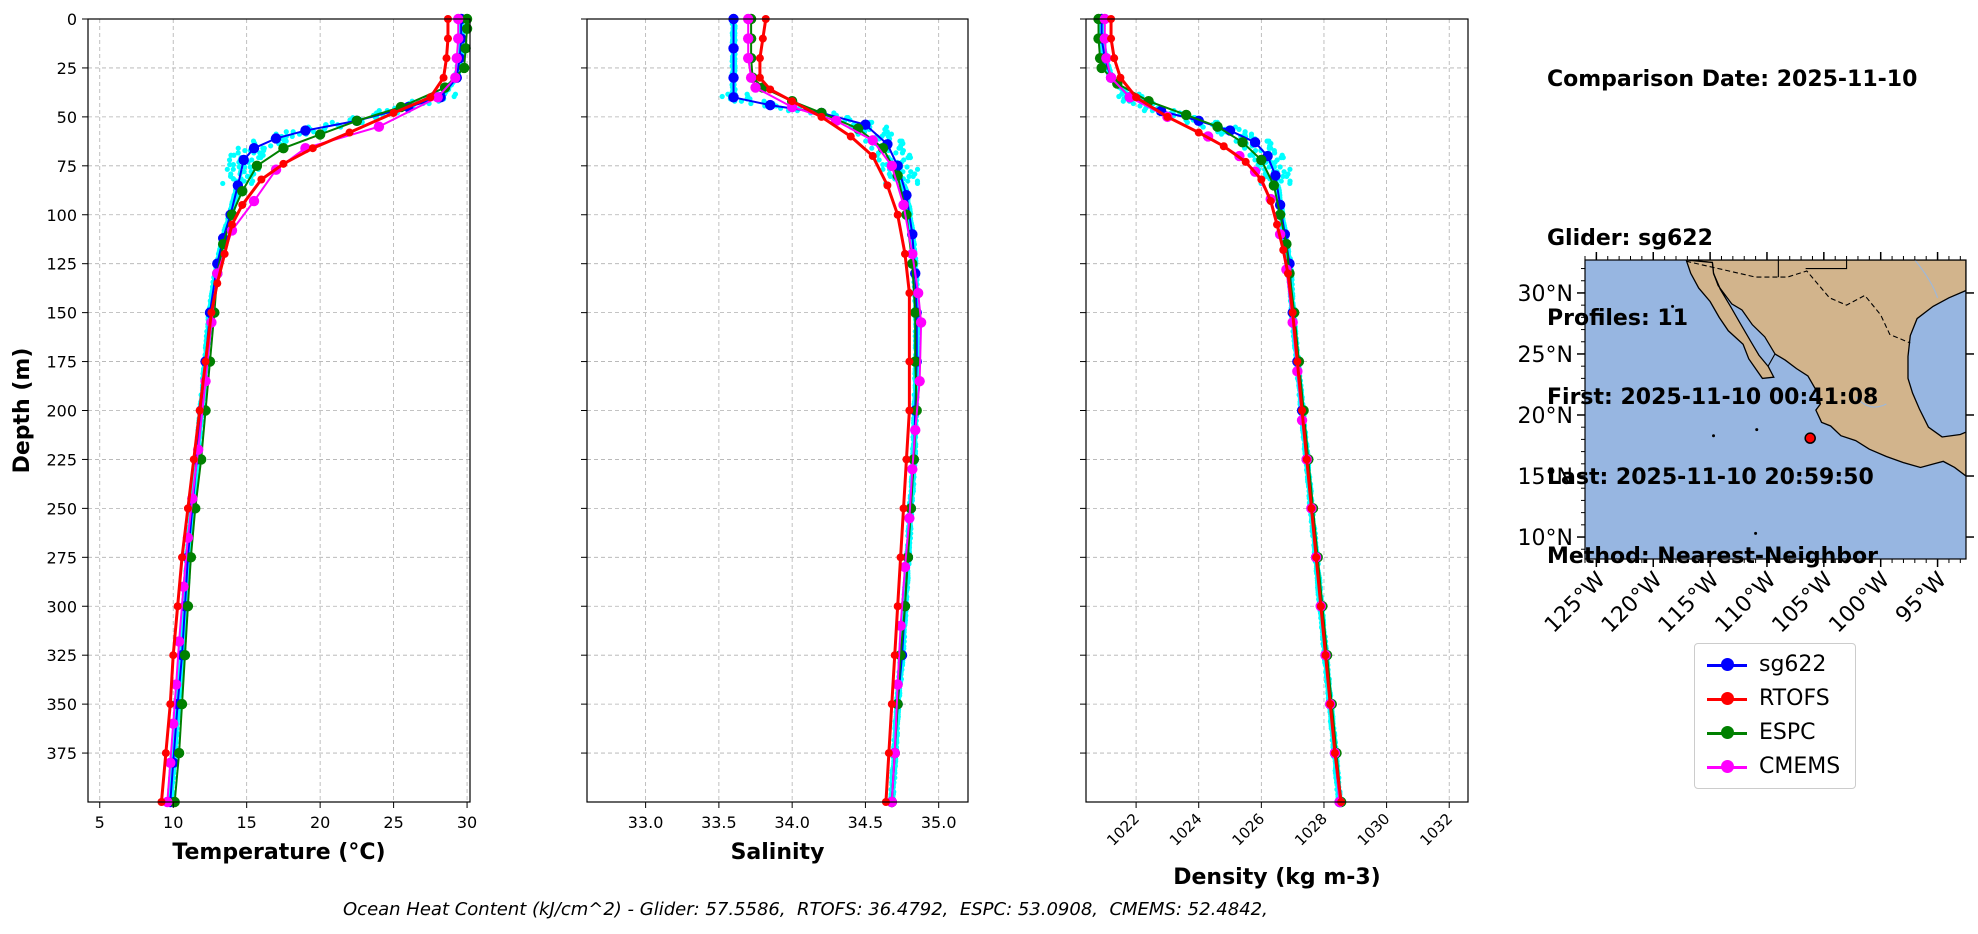 This screenshot has width=1978, height=934. Describe the element at coordinates (1545, 294) in the screenshot. I see `lat-label: 30°N` at that location.